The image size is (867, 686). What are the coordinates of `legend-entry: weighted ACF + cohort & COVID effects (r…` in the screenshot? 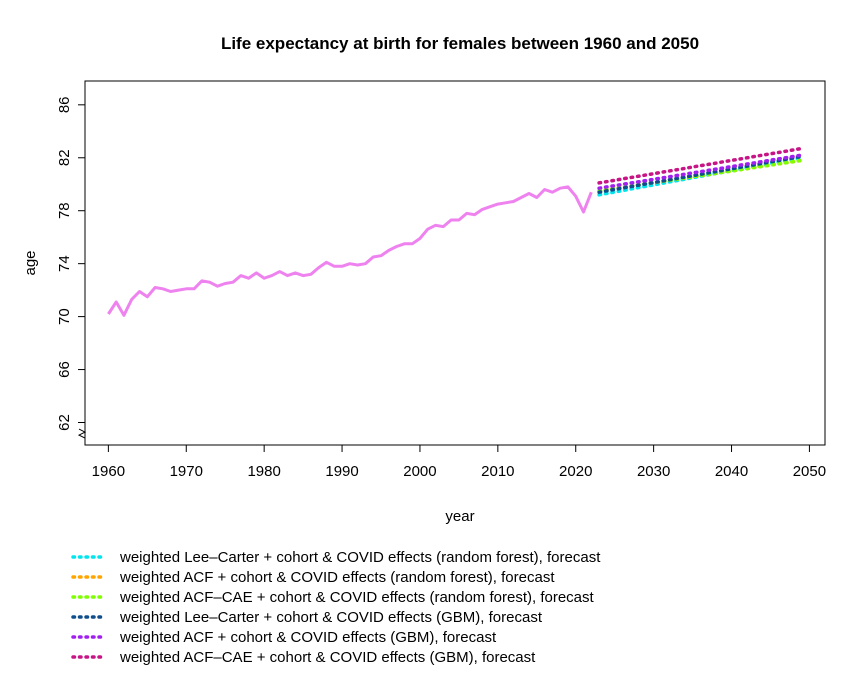 It's located at (337, 577).